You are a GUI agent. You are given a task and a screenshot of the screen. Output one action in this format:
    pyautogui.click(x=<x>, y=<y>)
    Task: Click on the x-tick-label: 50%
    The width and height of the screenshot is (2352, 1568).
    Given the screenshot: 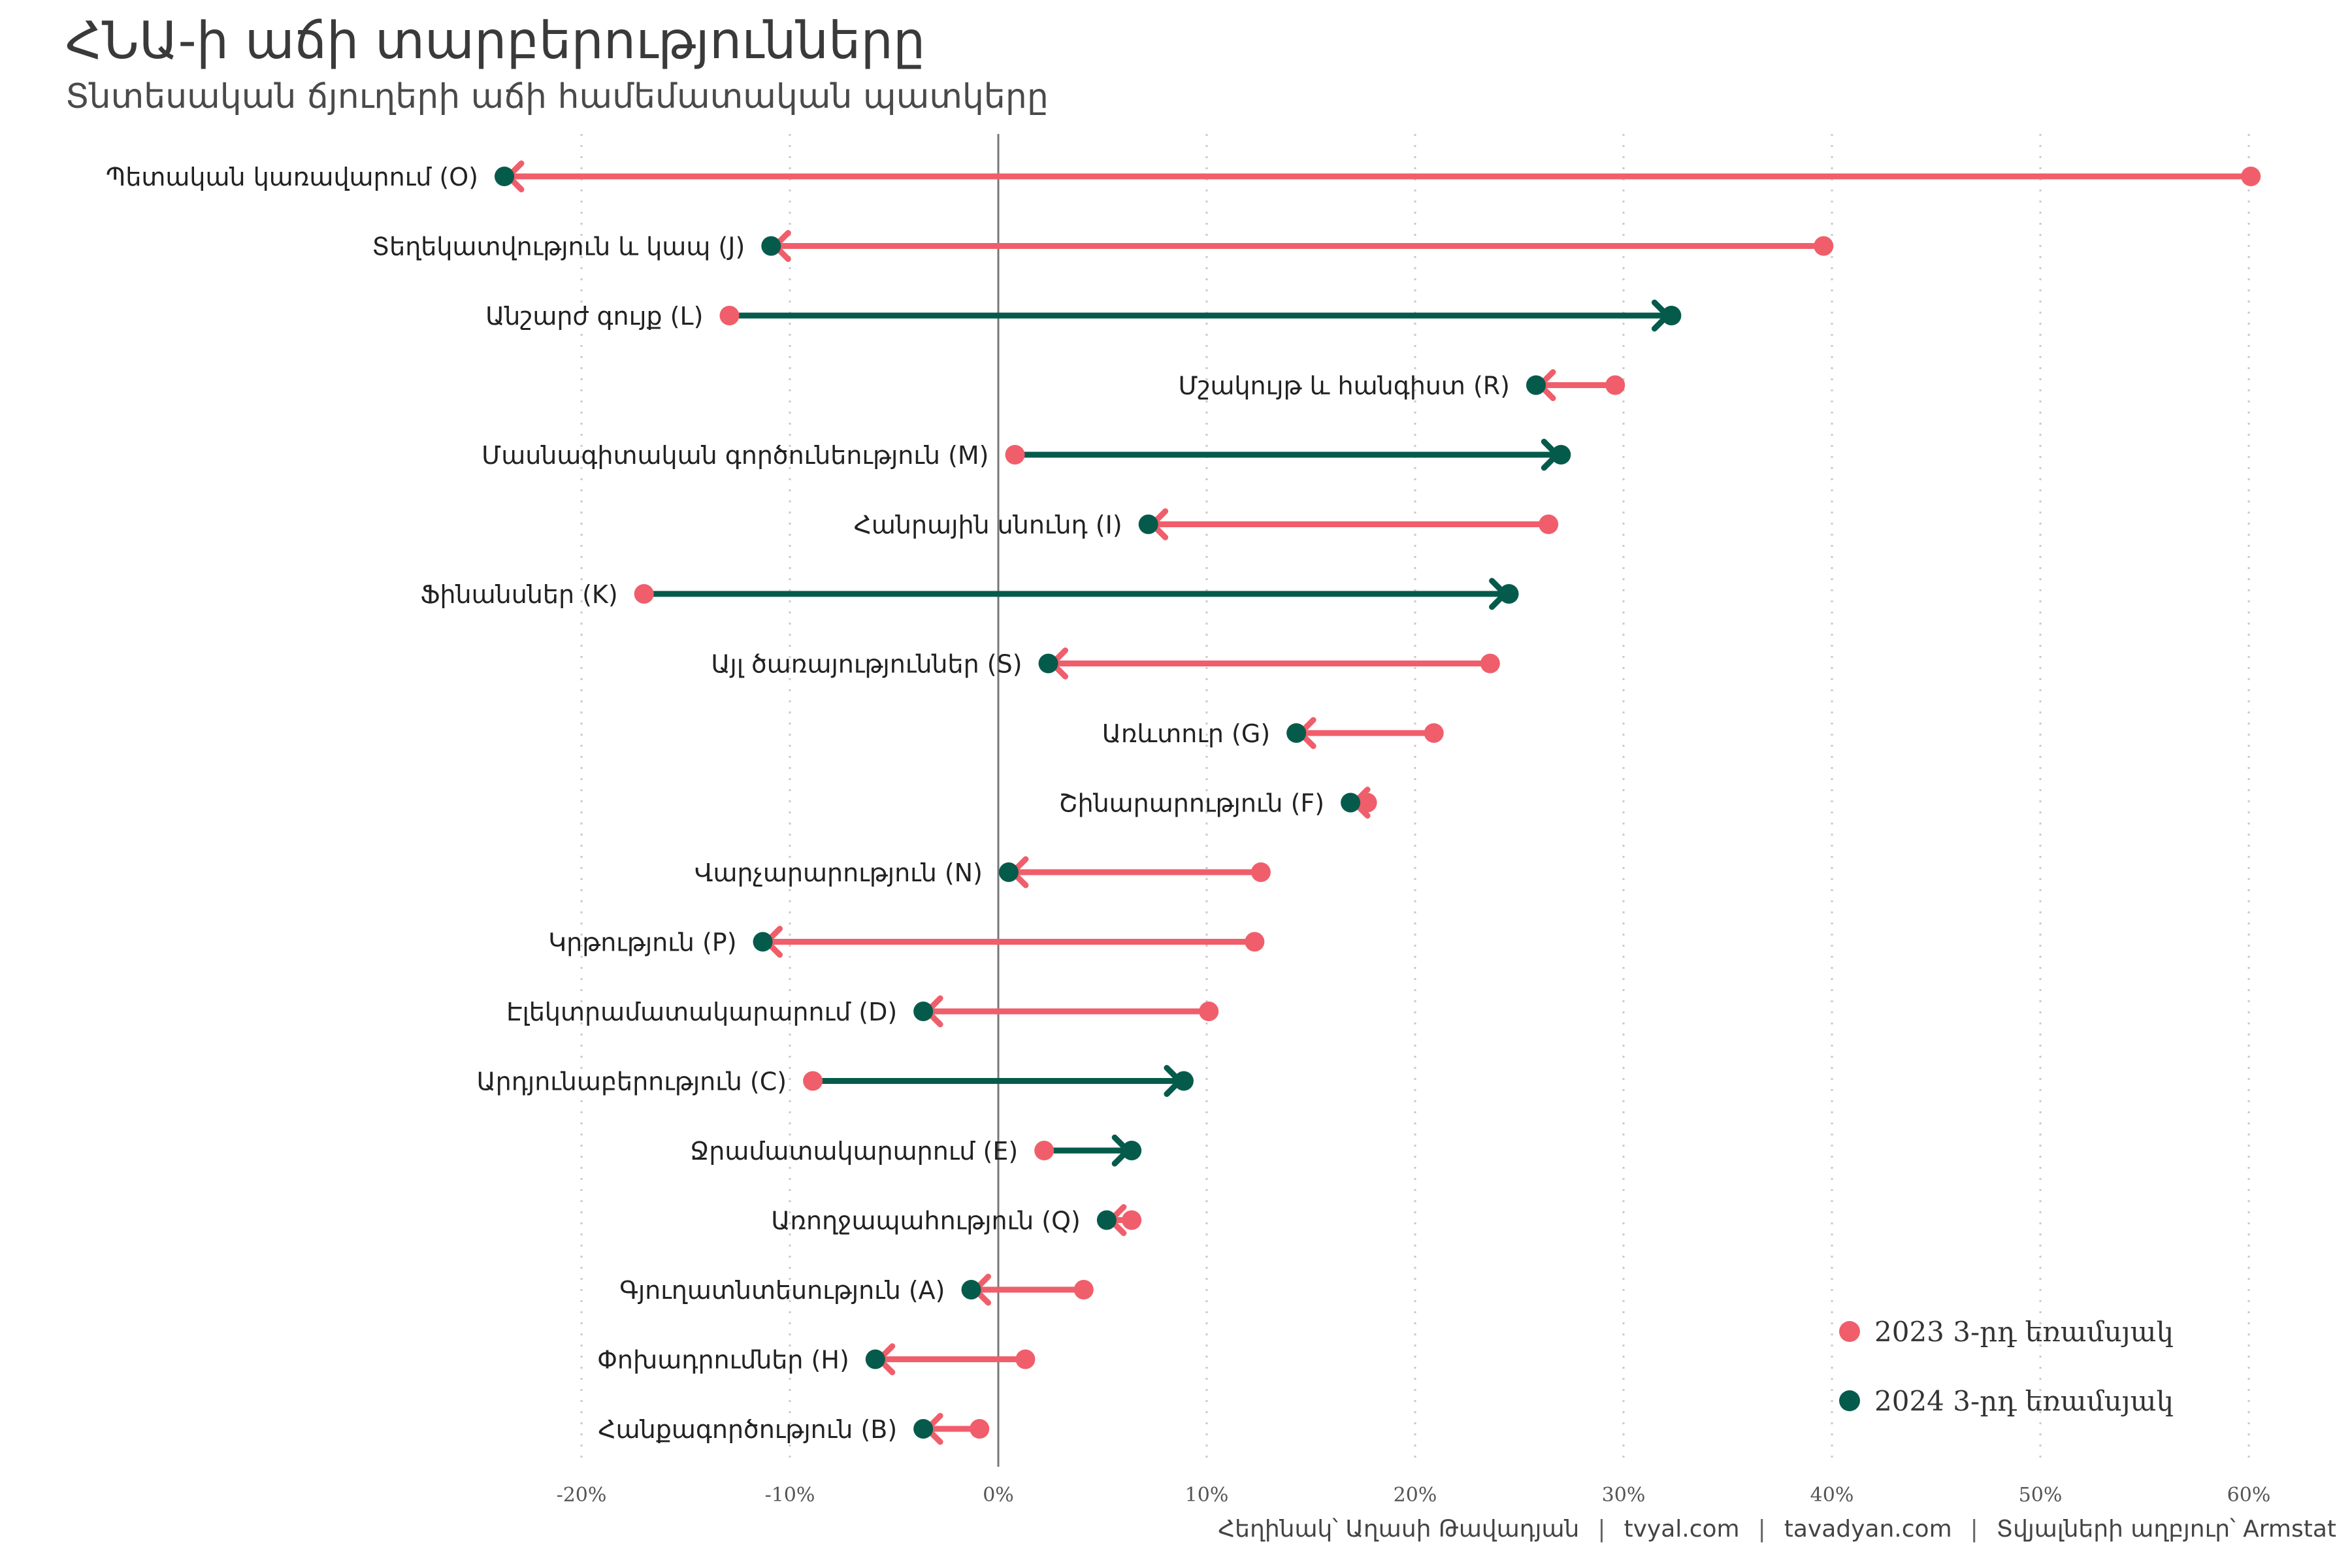 What is the action you would take?
    pyautogui.click(x=2041, y=1495)
    